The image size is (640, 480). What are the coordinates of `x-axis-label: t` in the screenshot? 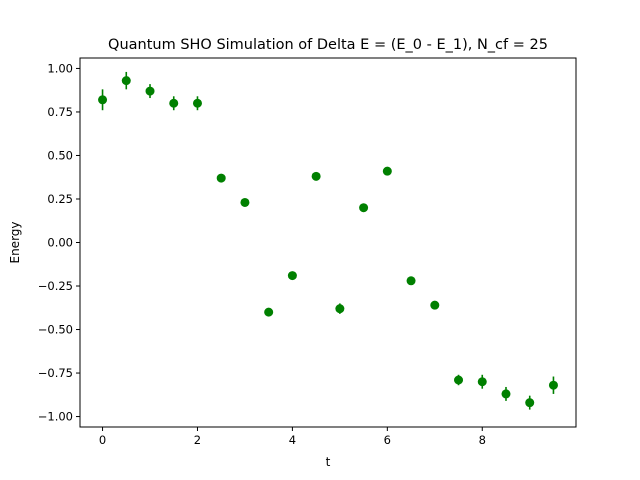 It's located at (328, 462).